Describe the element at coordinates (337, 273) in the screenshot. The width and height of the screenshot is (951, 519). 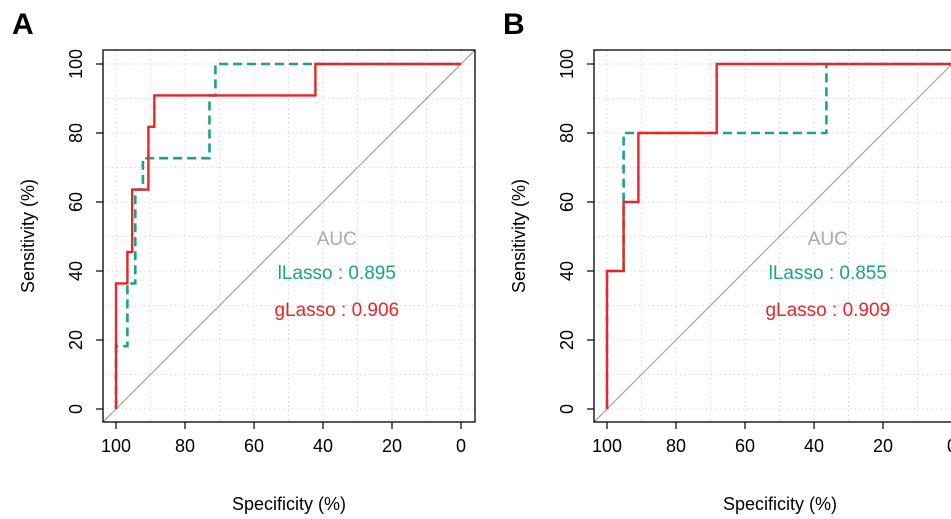
I see `auc-legend-entry-lLasso: lLasso : 0.895` at that location.